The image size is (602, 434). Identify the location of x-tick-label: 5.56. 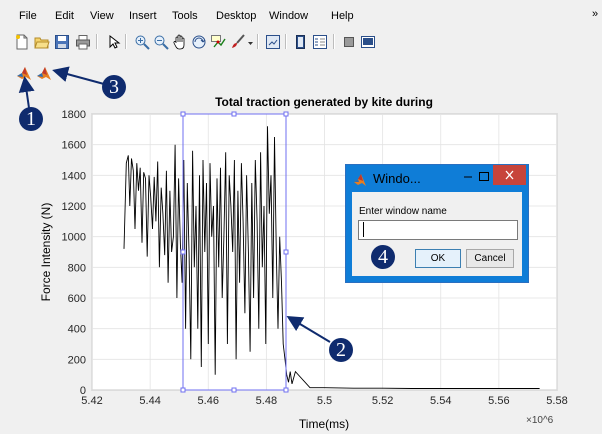
(498, 401).